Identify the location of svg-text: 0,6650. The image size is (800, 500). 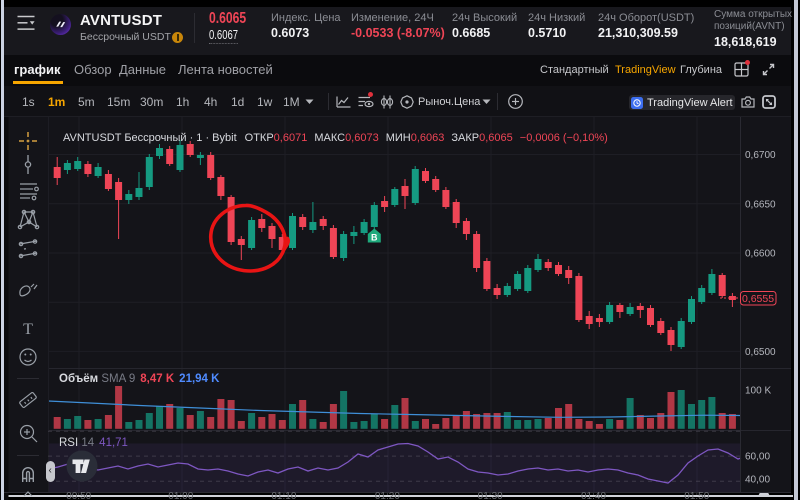
(760, 204).